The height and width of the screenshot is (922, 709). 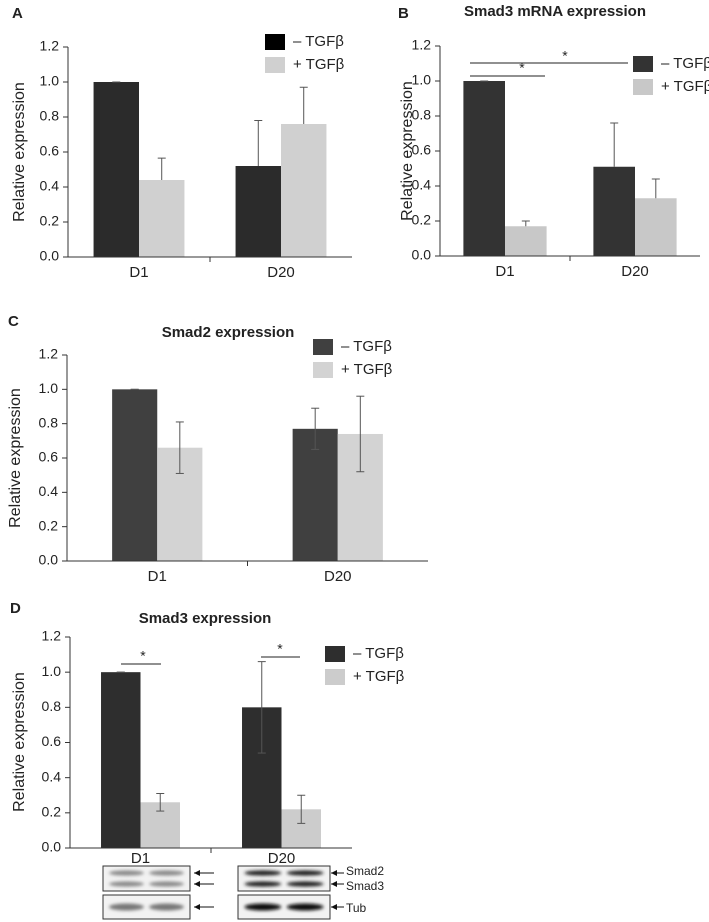 What do you see at coordinates (403, 13) in the screenshot?
I see `panel-letter: B` at bounding box center [403, 13].